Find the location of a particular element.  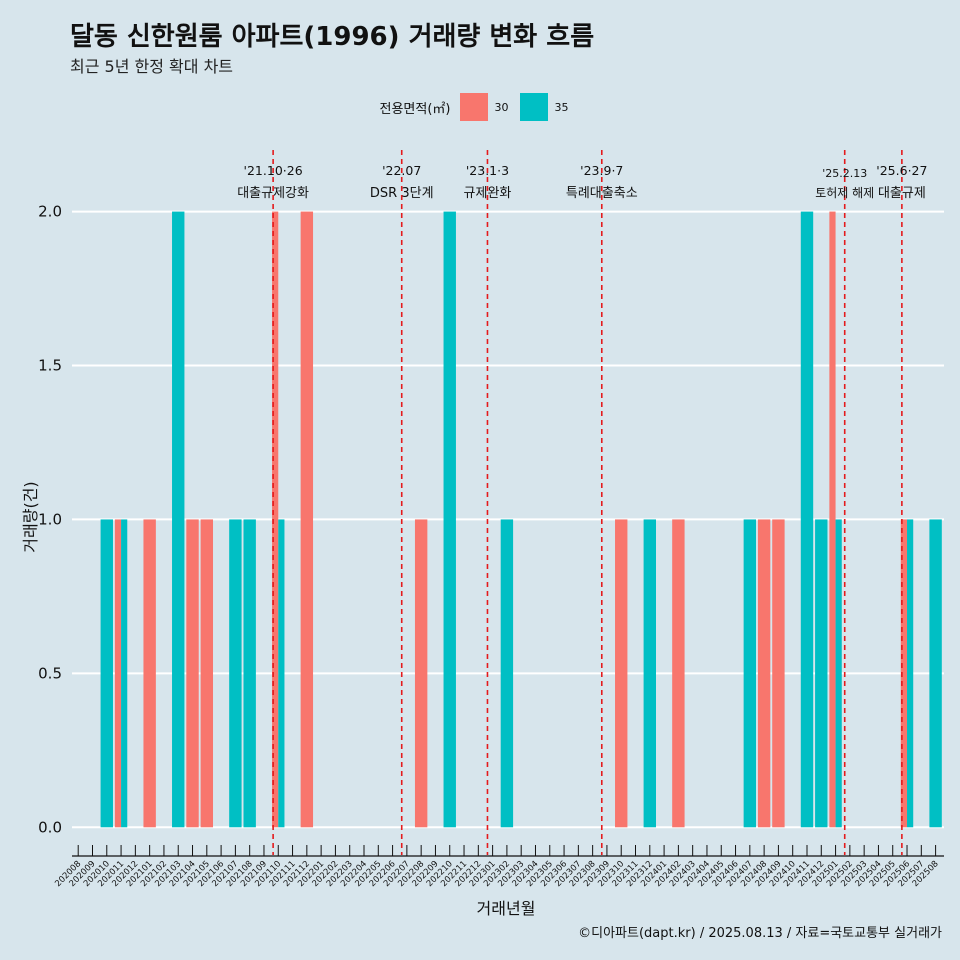

event-label-202506: 대출규제 is located at coordinates (902, 193).